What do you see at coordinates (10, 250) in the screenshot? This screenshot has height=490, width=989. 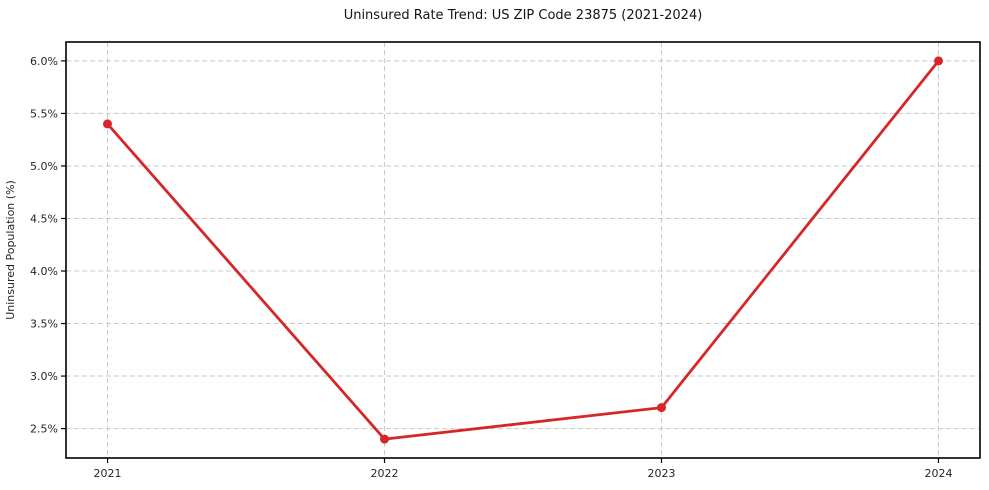 I see `y-axis-label: Uninsured Population (%)` at bounding box center [10, 250].